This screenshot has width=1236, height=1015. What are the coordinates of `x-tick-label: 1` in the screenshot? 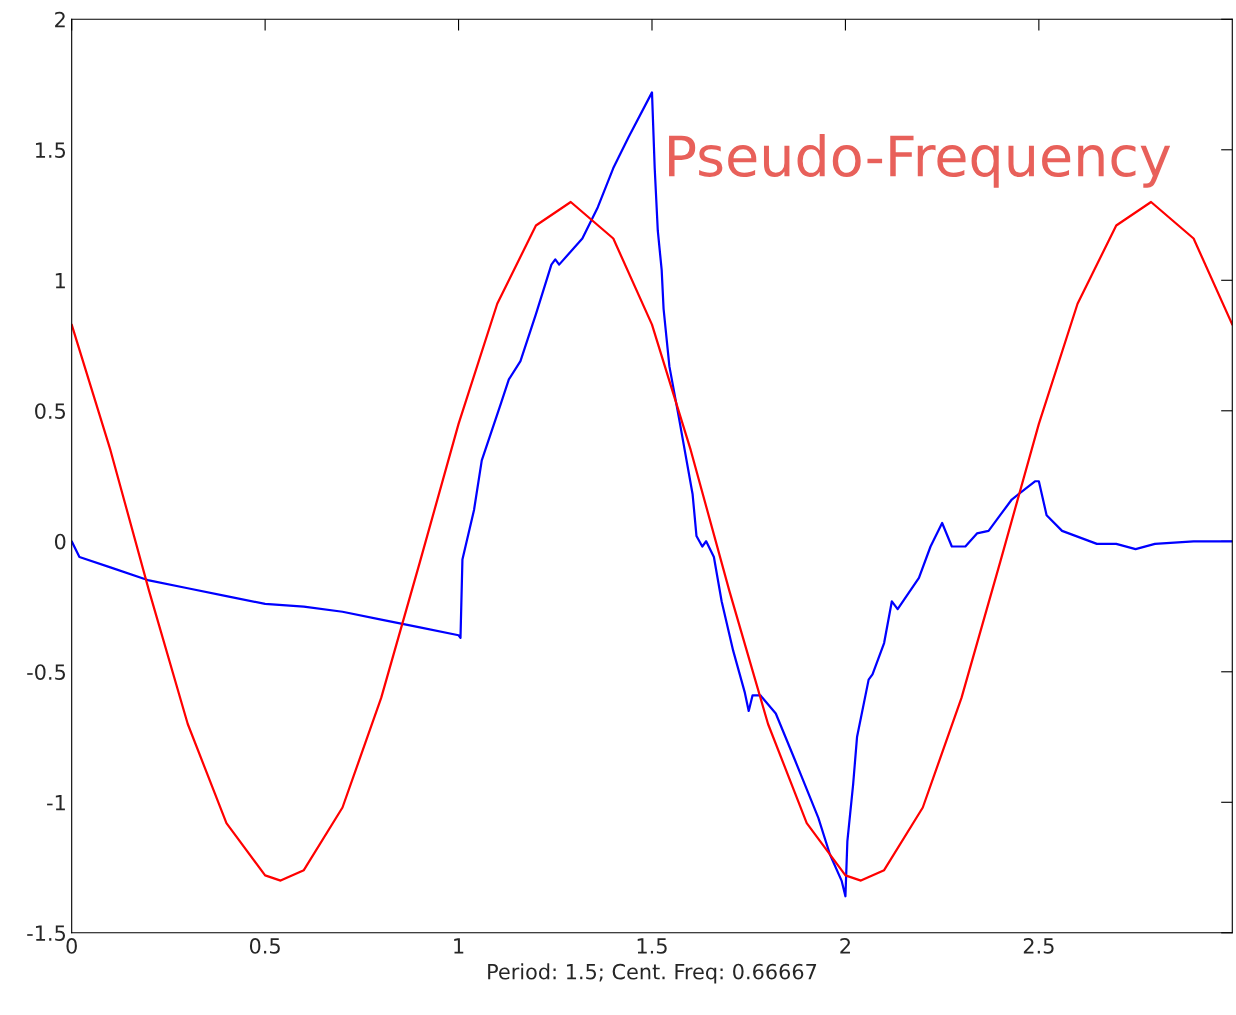 It's located at (459, 946).